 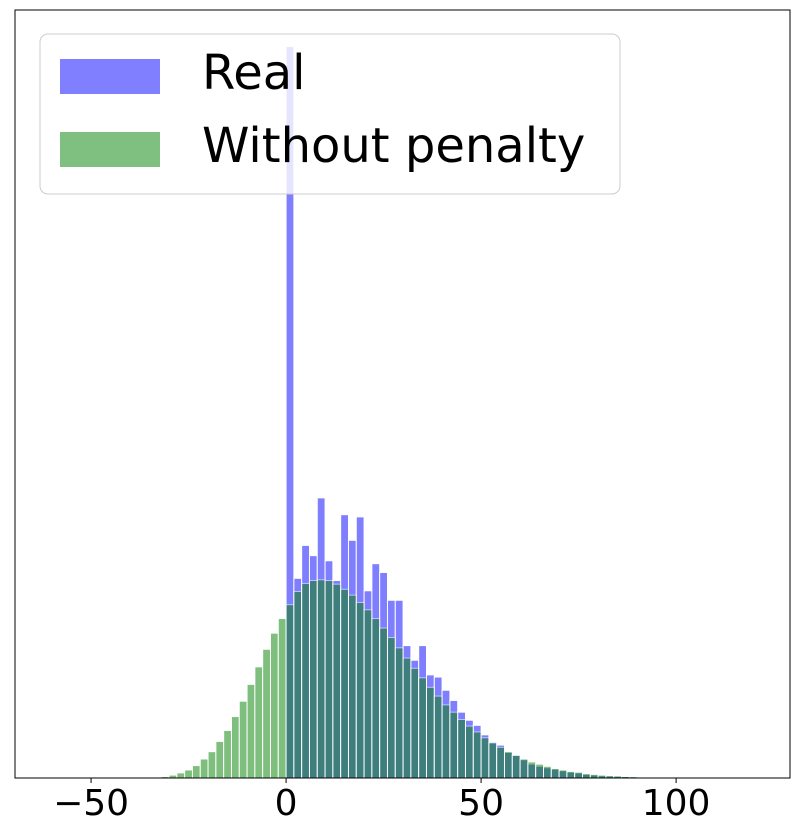 What do you see at coordinates (286, 803) in the screenshot?
I see `x-tick-label: 0` at bounding box center [286, 803].